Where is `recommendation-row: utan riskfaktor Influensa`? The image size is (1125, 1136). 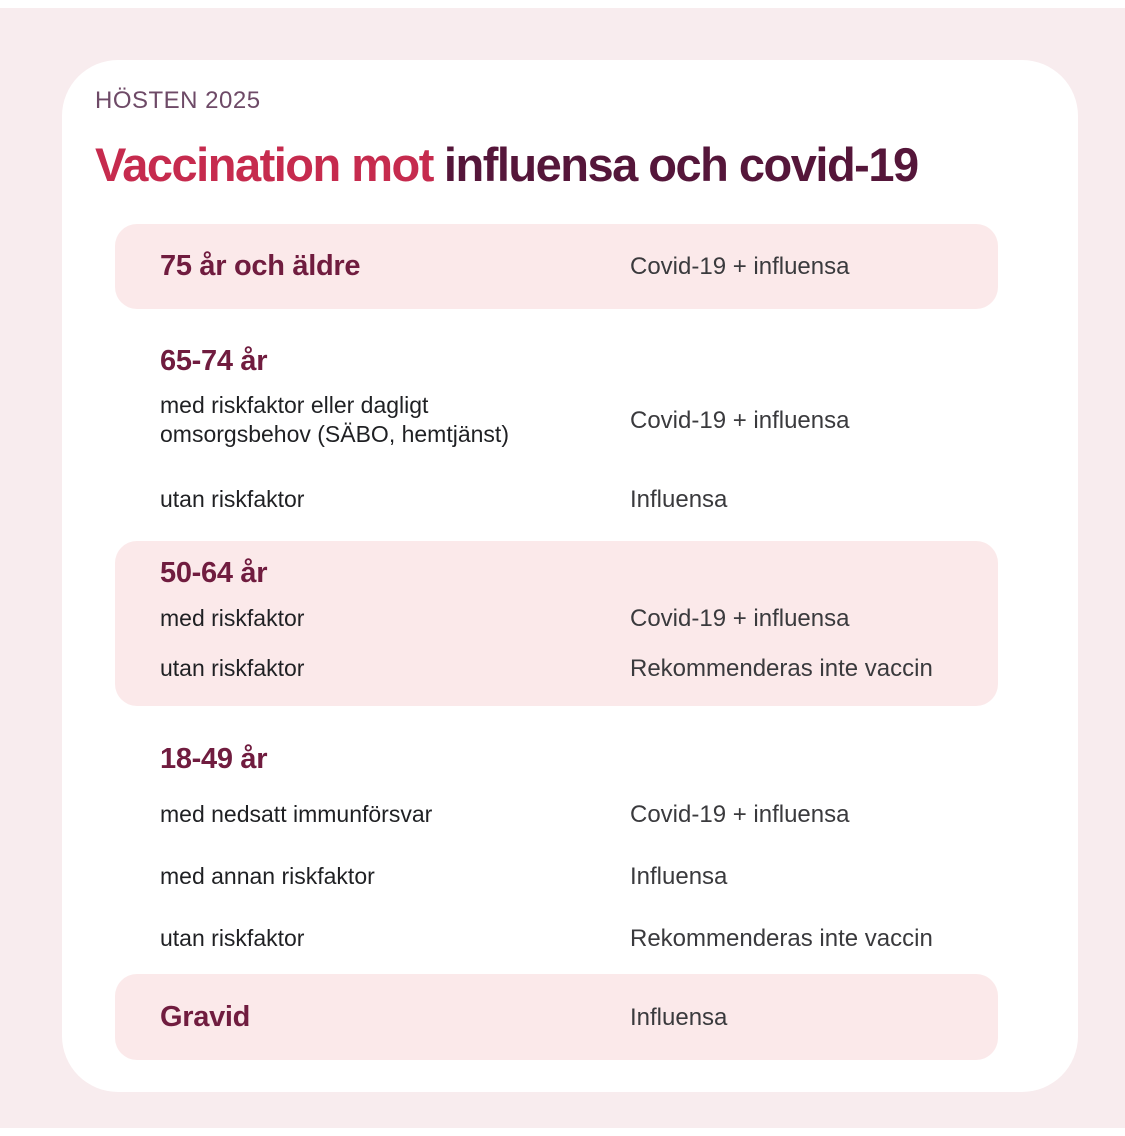
recommendation-row: utan riskfaktor Influensa is located at coordinates (579, 499).